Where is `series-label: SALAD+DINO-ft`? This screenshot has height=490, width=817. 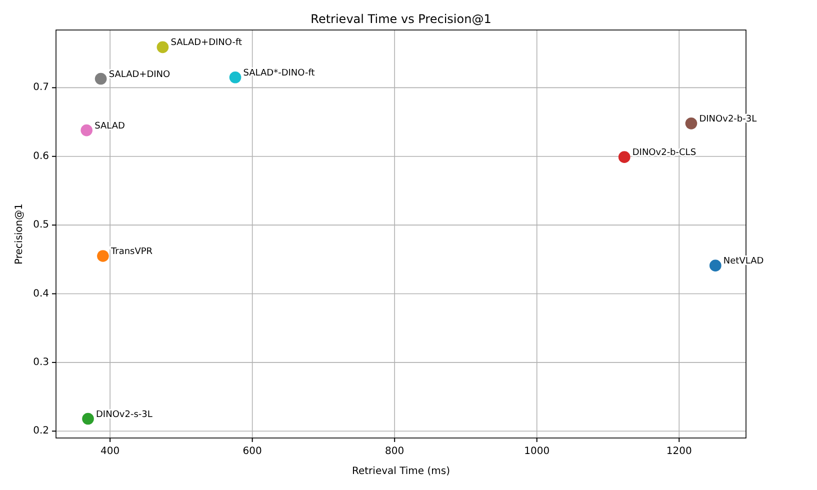
series-label: SALAD+DINO-ft is located at coordinates (206, 43).